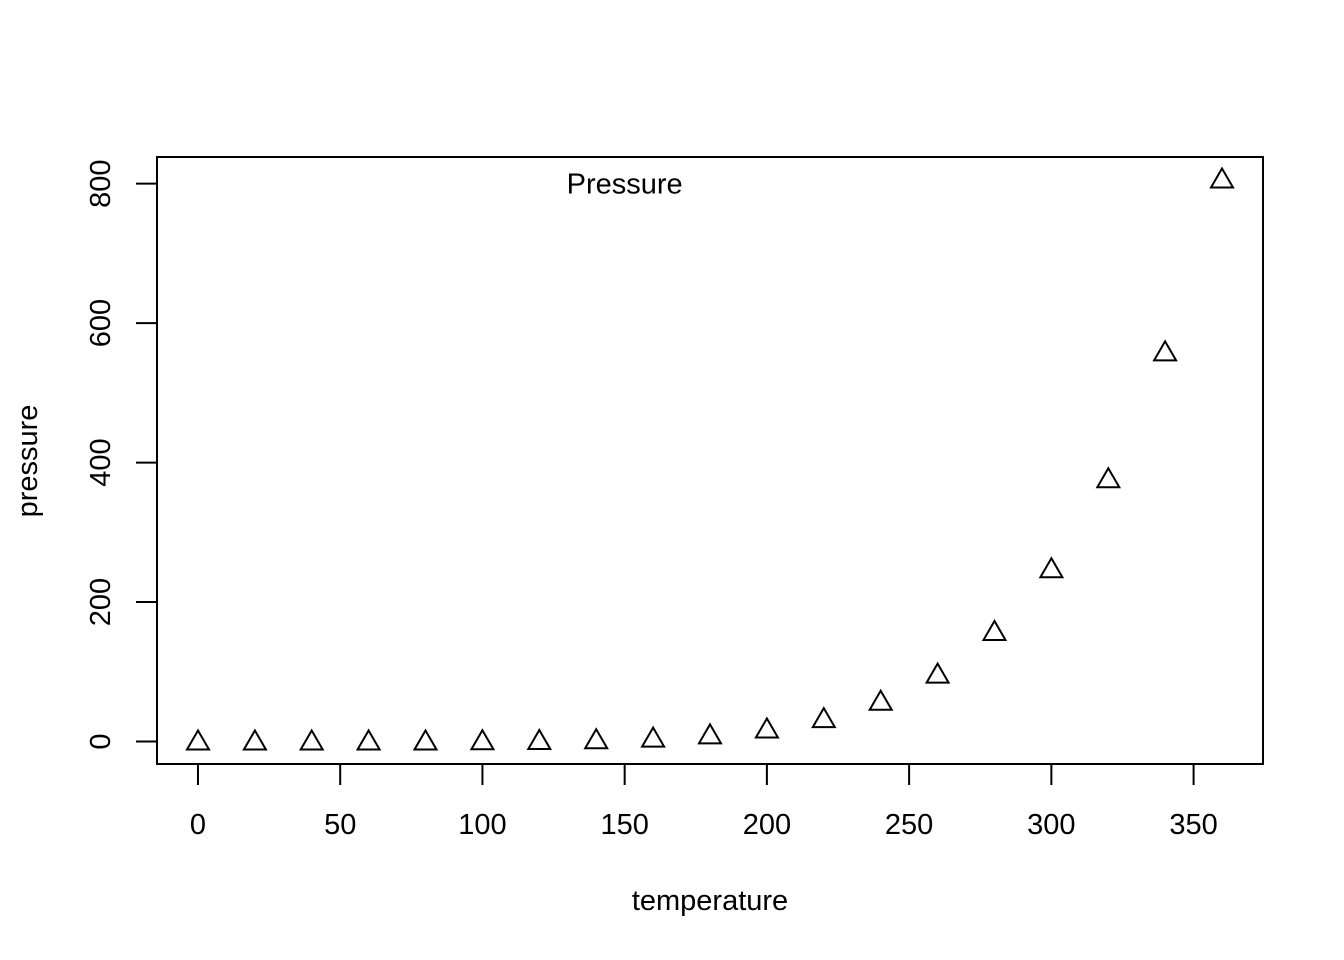  What do you see at coordinates (710, 901) in the screenshot?
I see `x-axis-label: temperature` at bounding box center [710, 901].